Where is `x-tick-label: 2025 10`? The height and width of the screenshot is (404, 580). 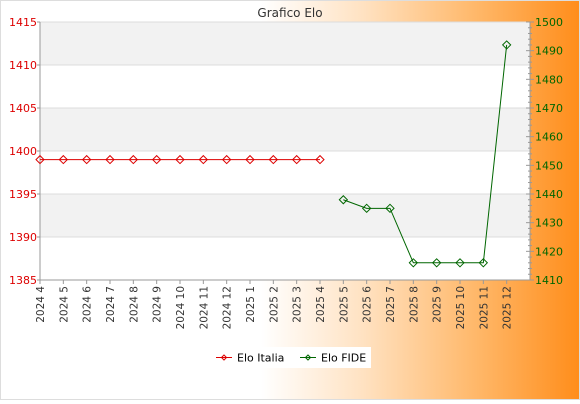 x-tick-label: 2025 10 is located at coordinates (461, 307).